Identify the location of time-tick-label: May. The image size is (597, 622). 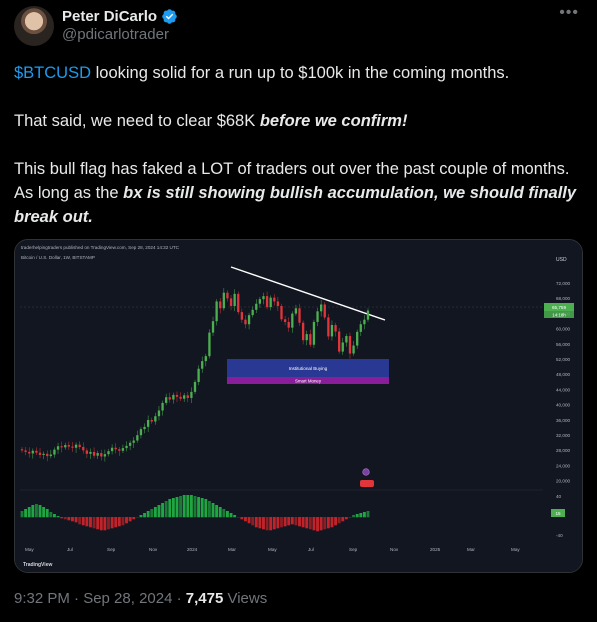
(272, 549).